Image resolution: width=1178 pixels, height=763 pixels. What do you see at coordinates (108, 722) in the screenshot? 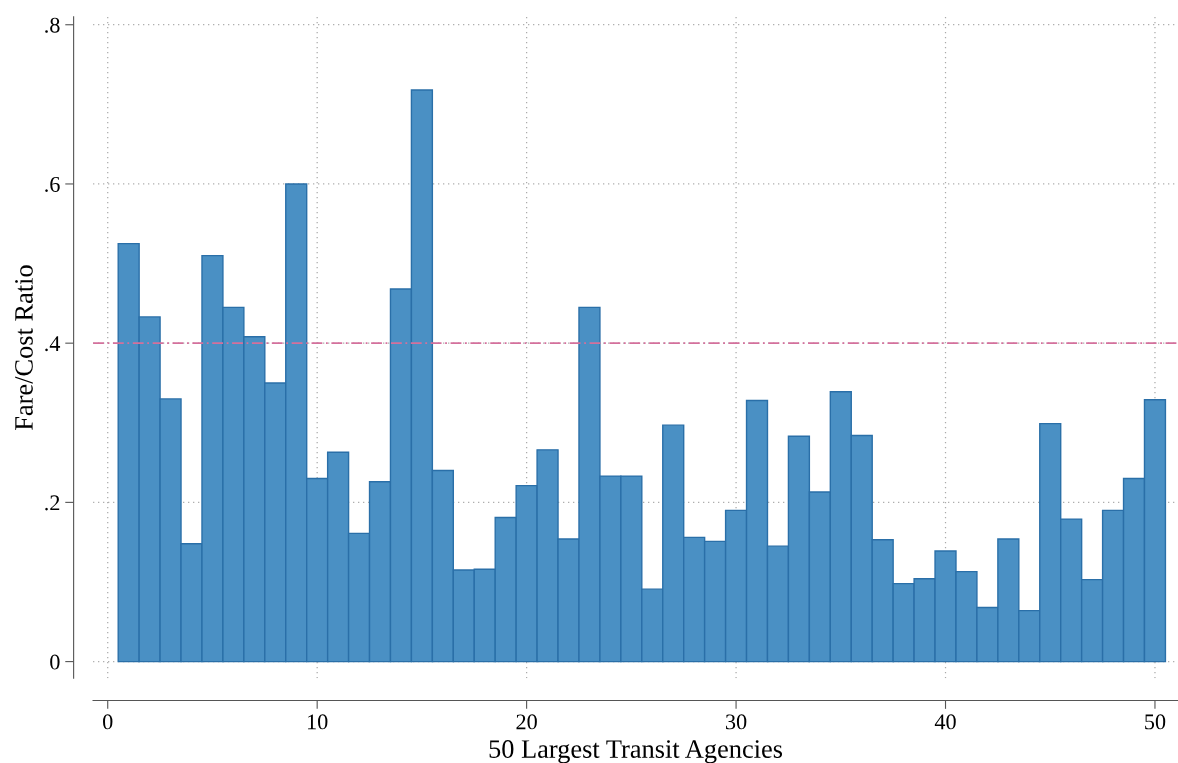
I see `x-tick-label: 0` at bounding box center [108, 722].